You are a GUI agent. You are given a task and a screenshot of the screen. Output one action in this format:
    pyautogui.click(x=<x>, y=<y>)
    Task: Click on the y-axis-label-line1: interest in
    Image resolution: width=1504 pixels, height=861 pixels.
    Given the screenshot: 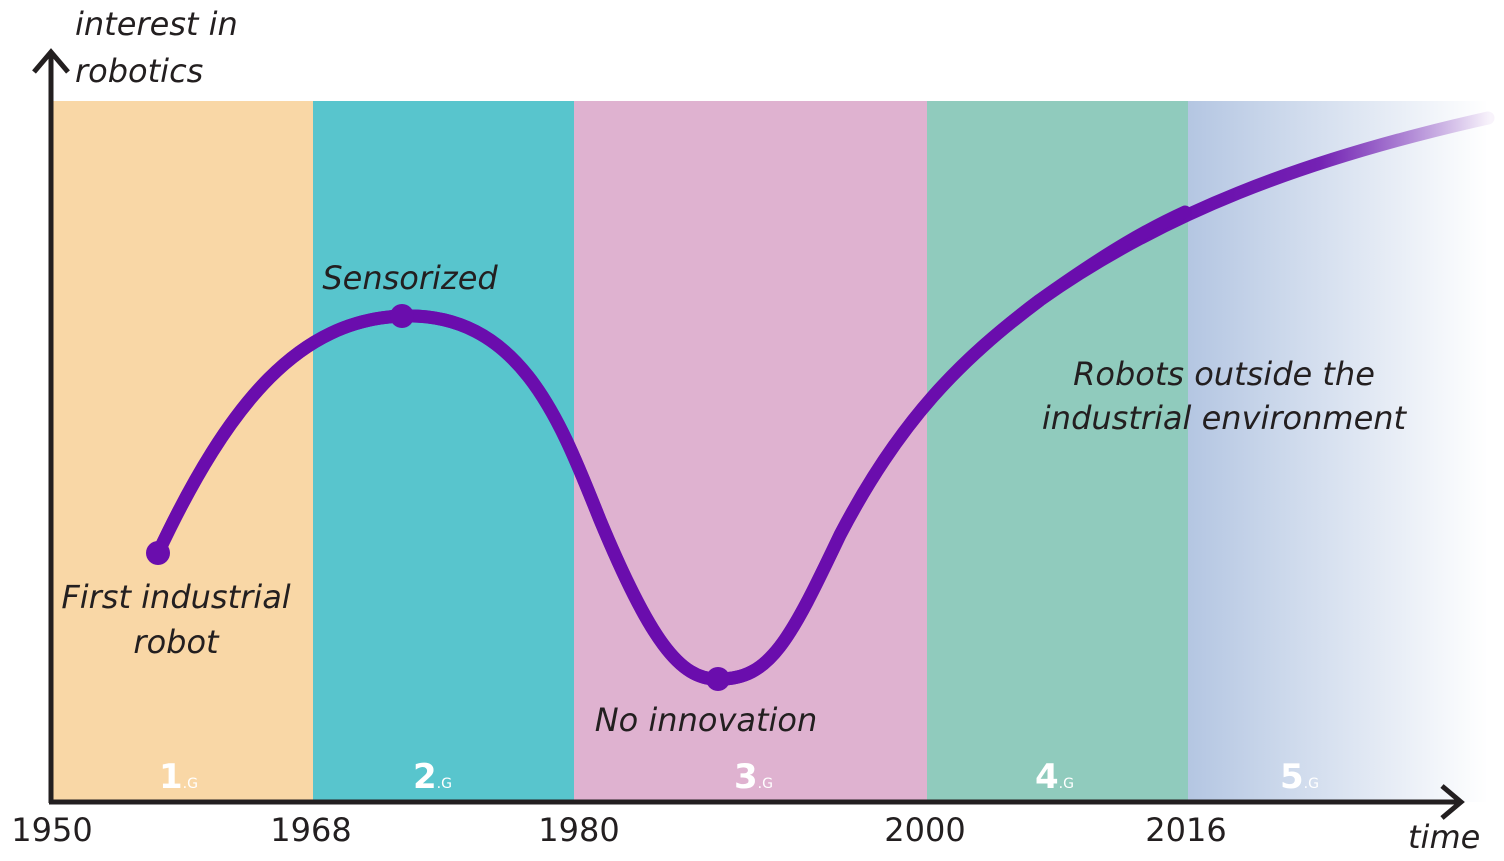 What is the action you would take?
    pyautogui.click(x=156, y=24)
    